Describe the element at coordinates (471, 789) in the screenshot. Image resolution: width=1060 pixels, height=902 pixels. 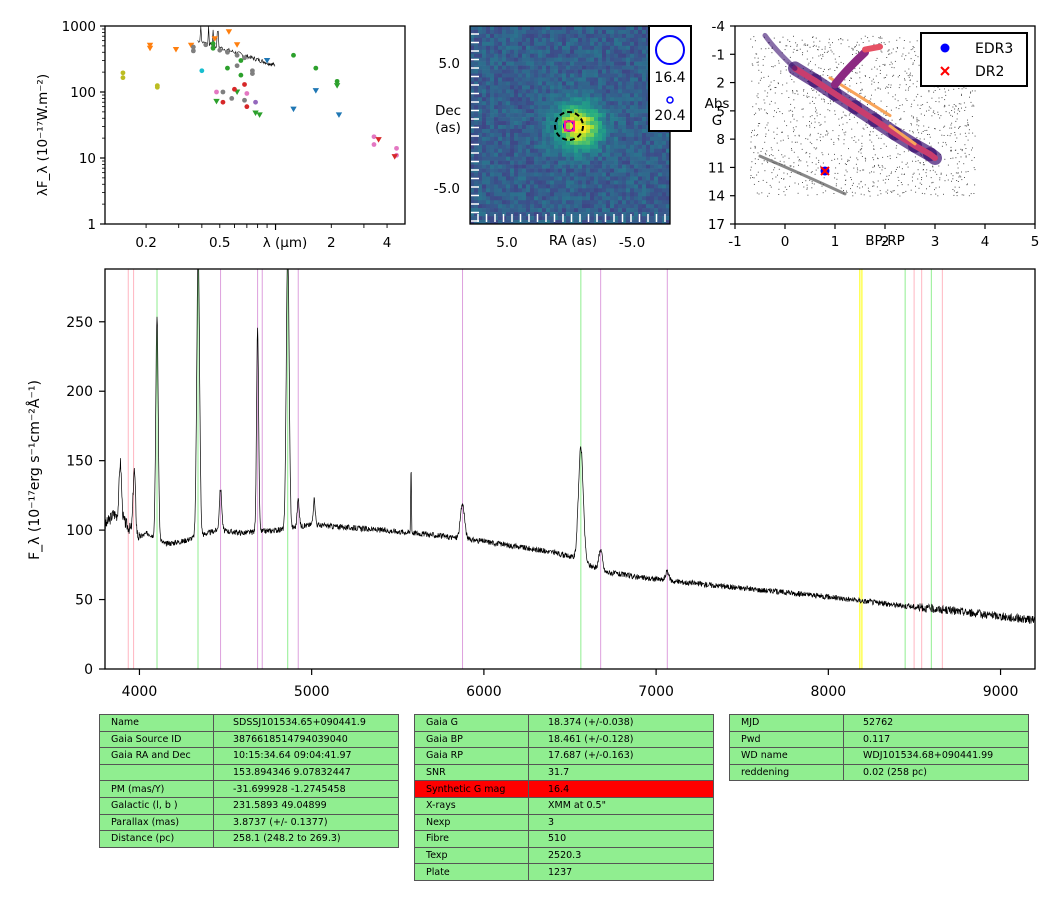
I see `table-key-cell: Synthetic G mag` at that location.